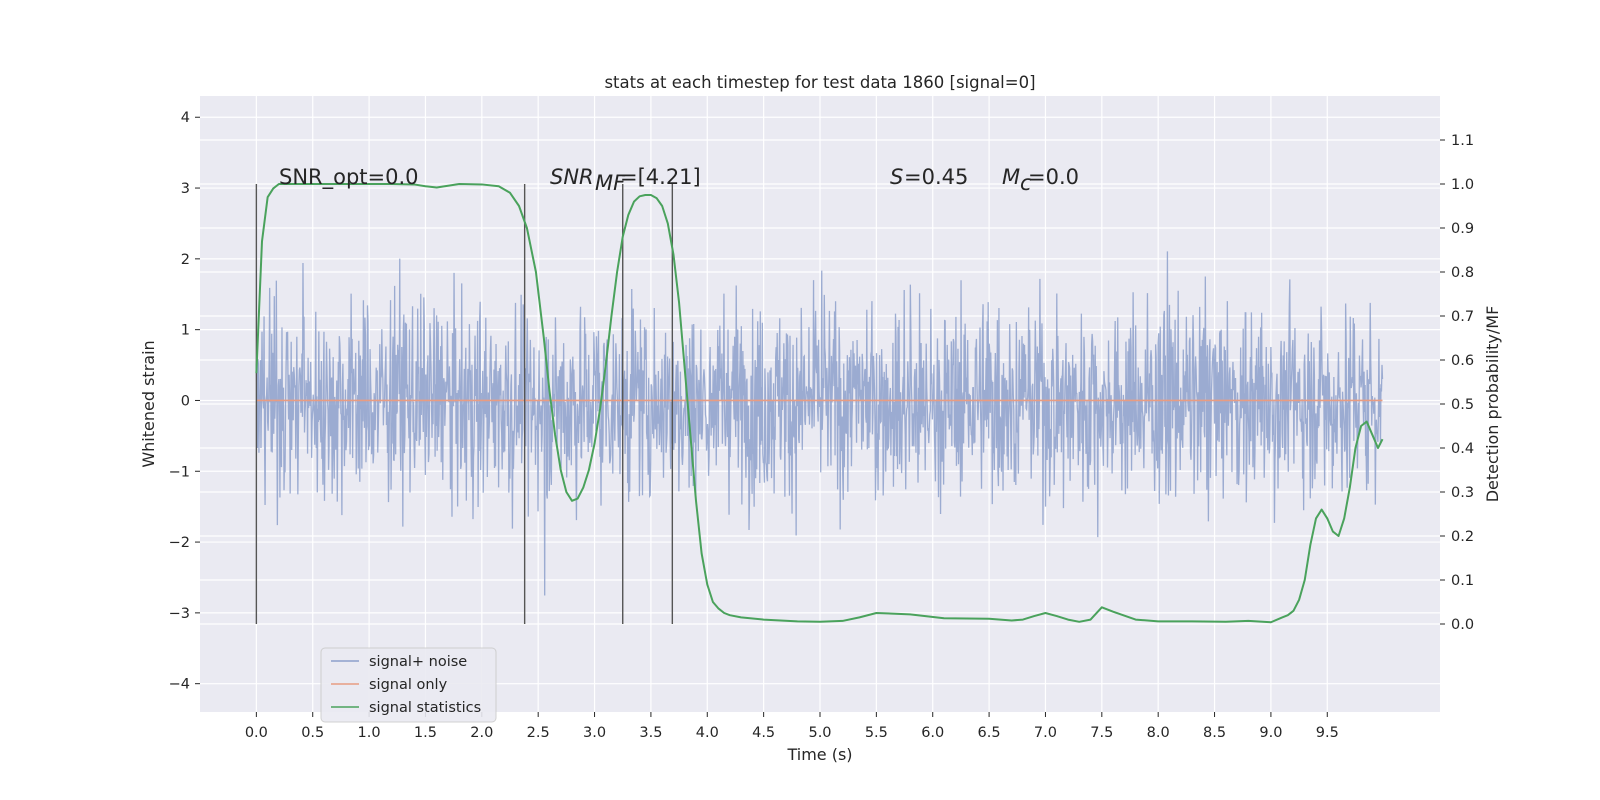 The image size is (1600, 800). I want to click on x-tick-label: 0.0, so click(256, 733).